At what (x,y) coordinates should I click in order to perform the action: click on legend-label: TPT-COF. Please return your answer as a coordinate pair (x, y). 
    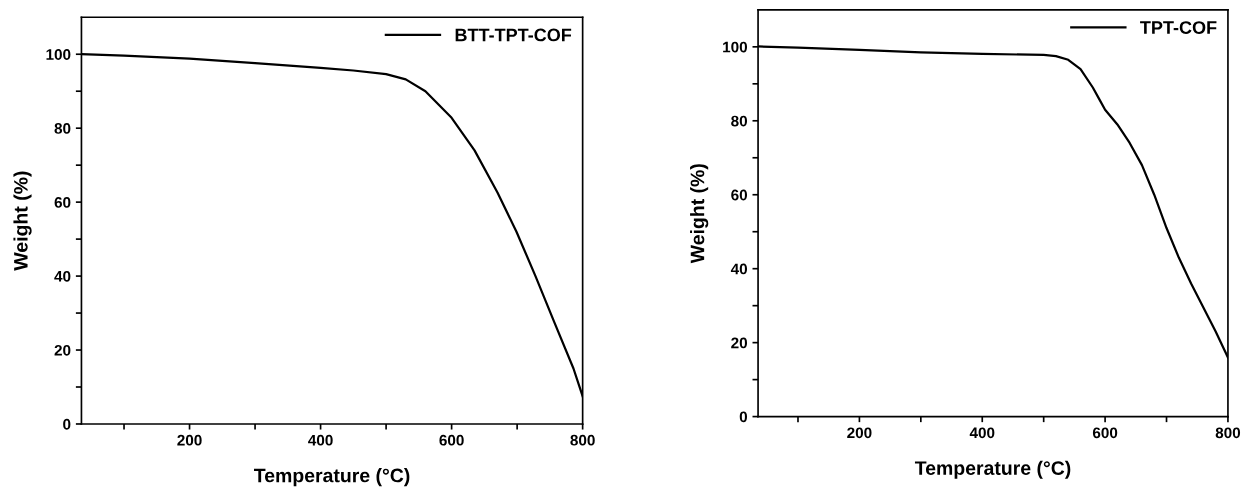
    Looking at the image, I should click on (1178, 27).